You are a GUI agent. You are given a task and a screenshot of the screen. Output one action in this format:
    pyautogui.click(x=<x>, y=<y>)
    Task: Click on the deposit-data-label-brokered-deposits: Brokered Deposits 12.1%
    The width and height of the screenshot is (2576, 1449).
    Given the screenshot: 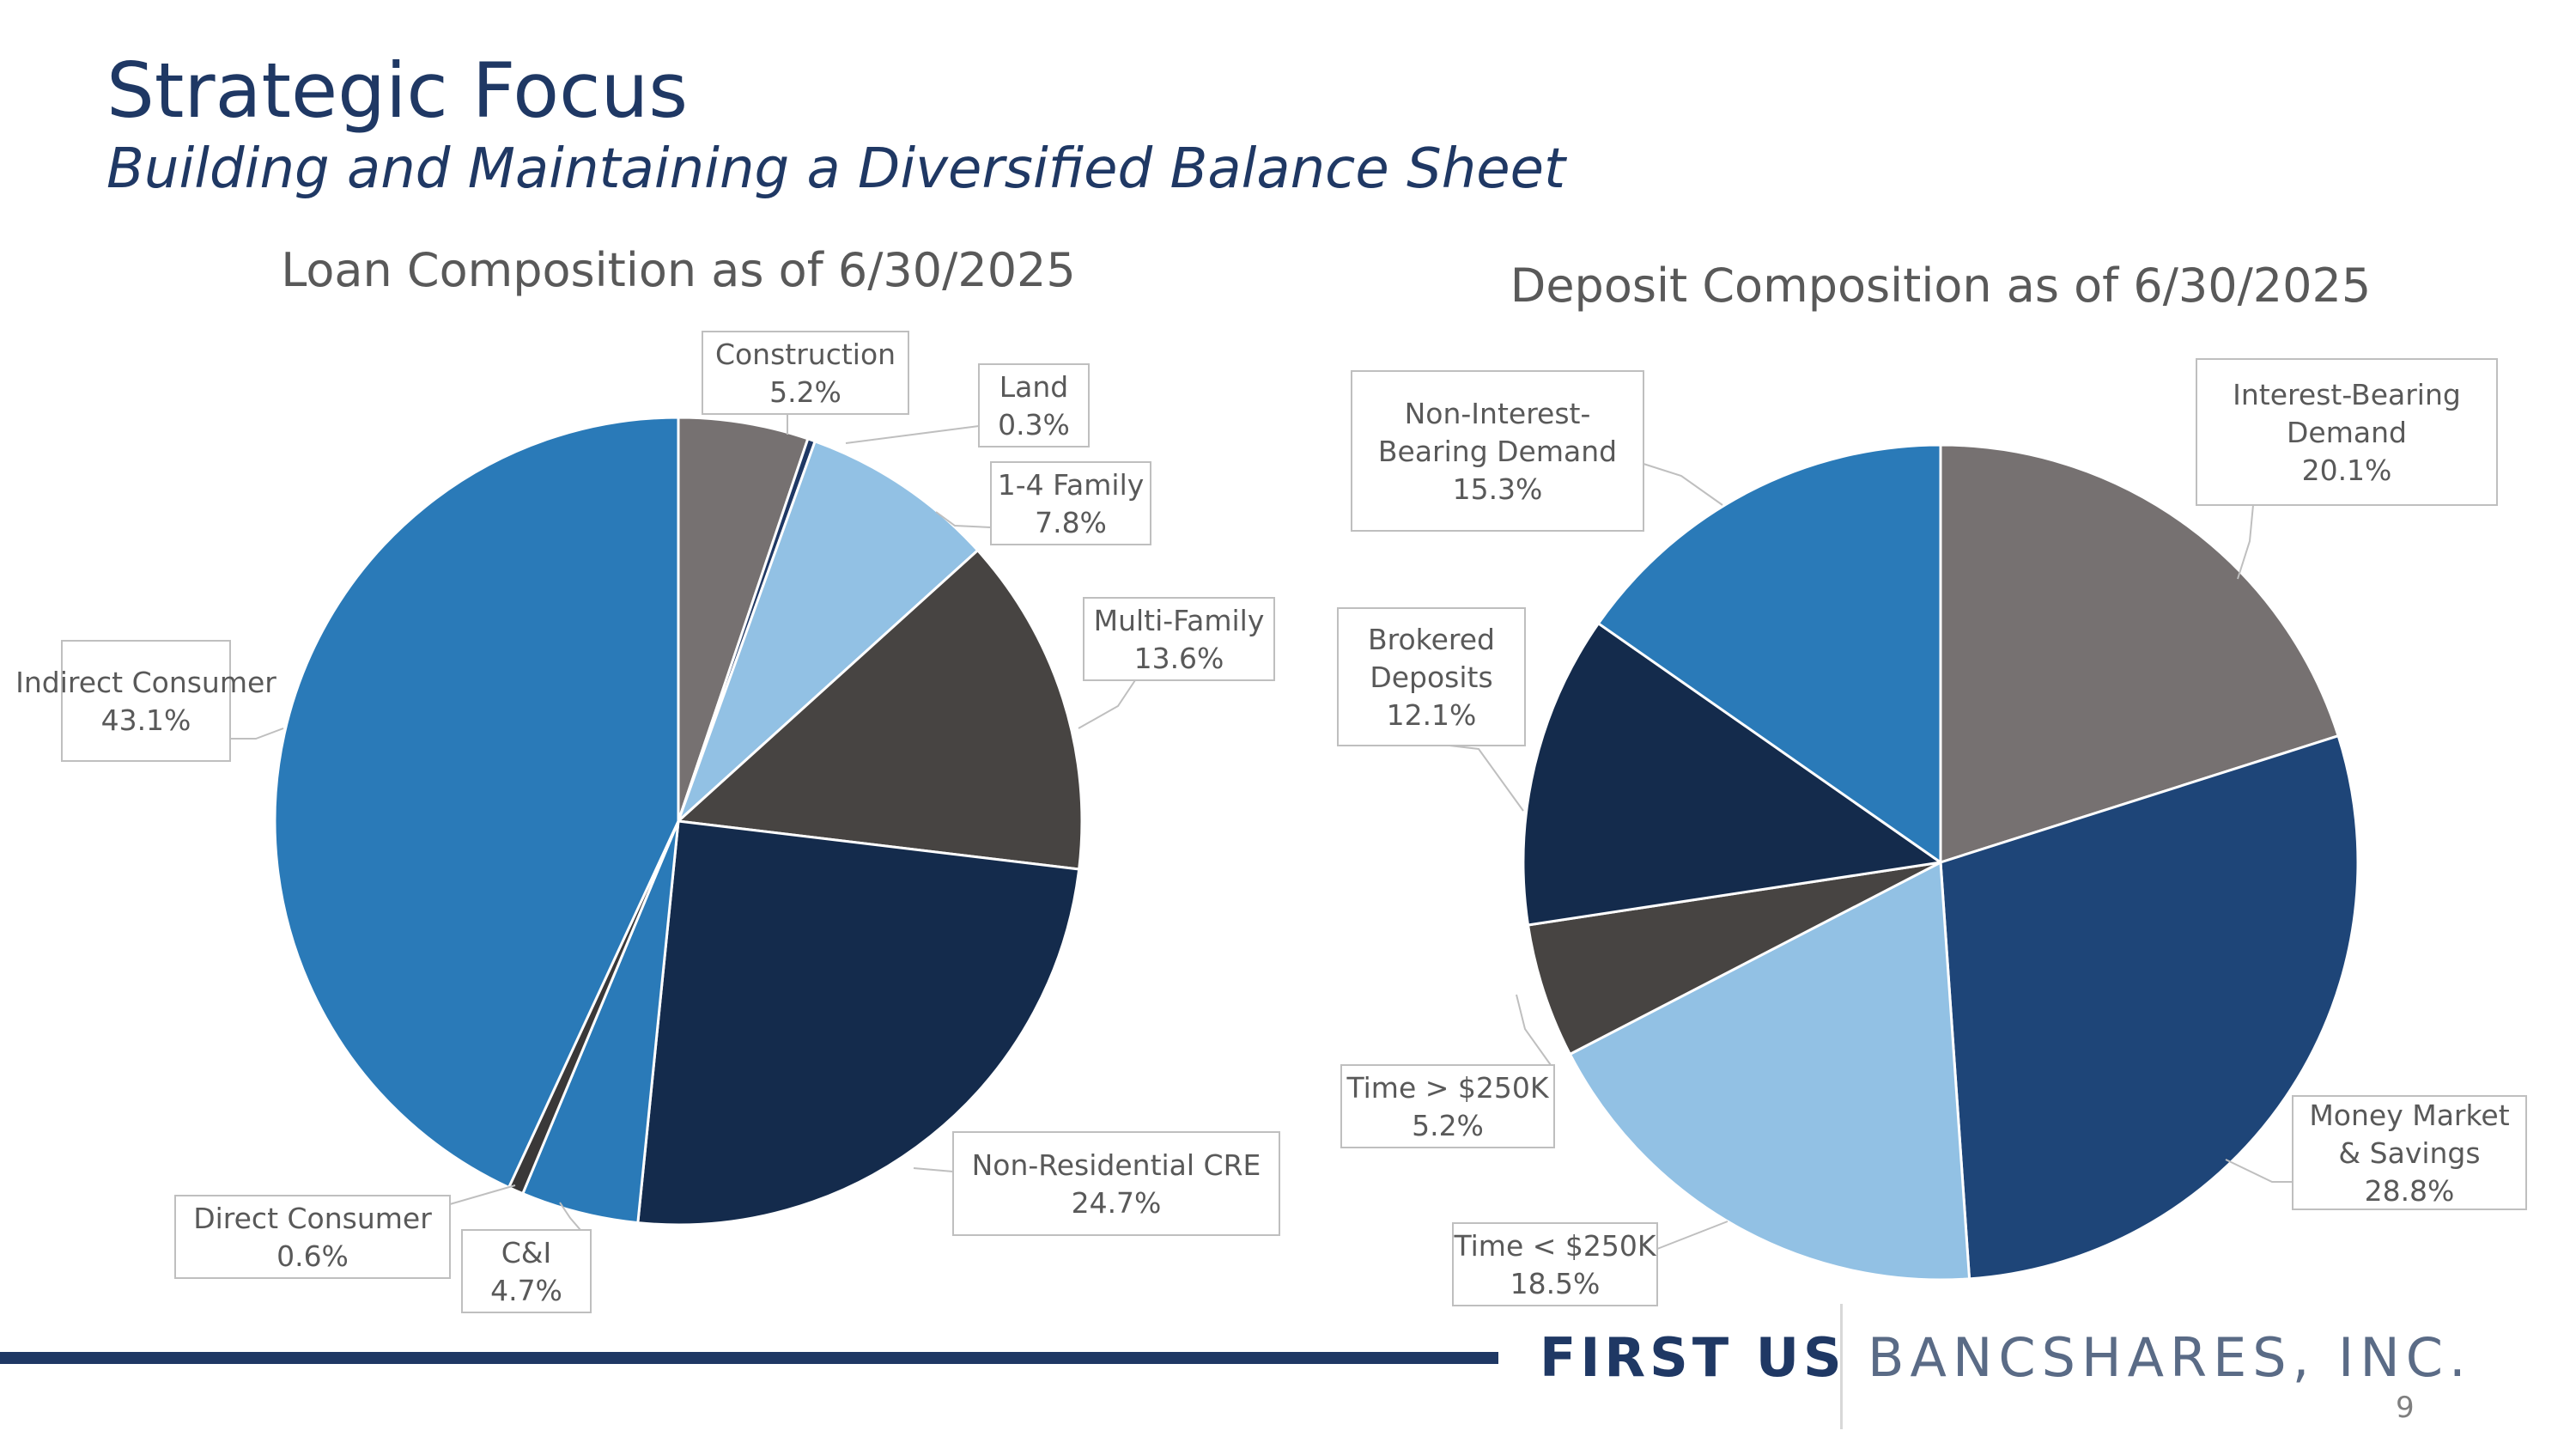 What is the action you would take?
    pyautogui.click(x=1431, y=677)
    